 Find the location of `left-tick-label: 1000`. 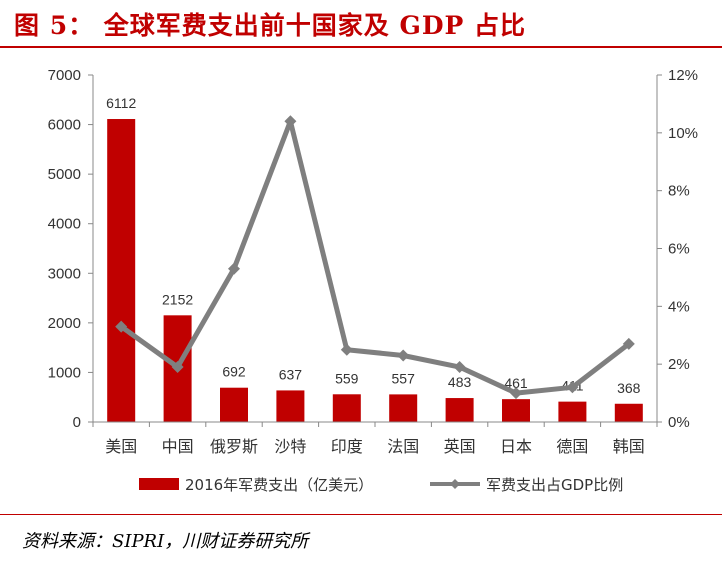

left-tick-label: 1000 is located at coordinates (64, 372).